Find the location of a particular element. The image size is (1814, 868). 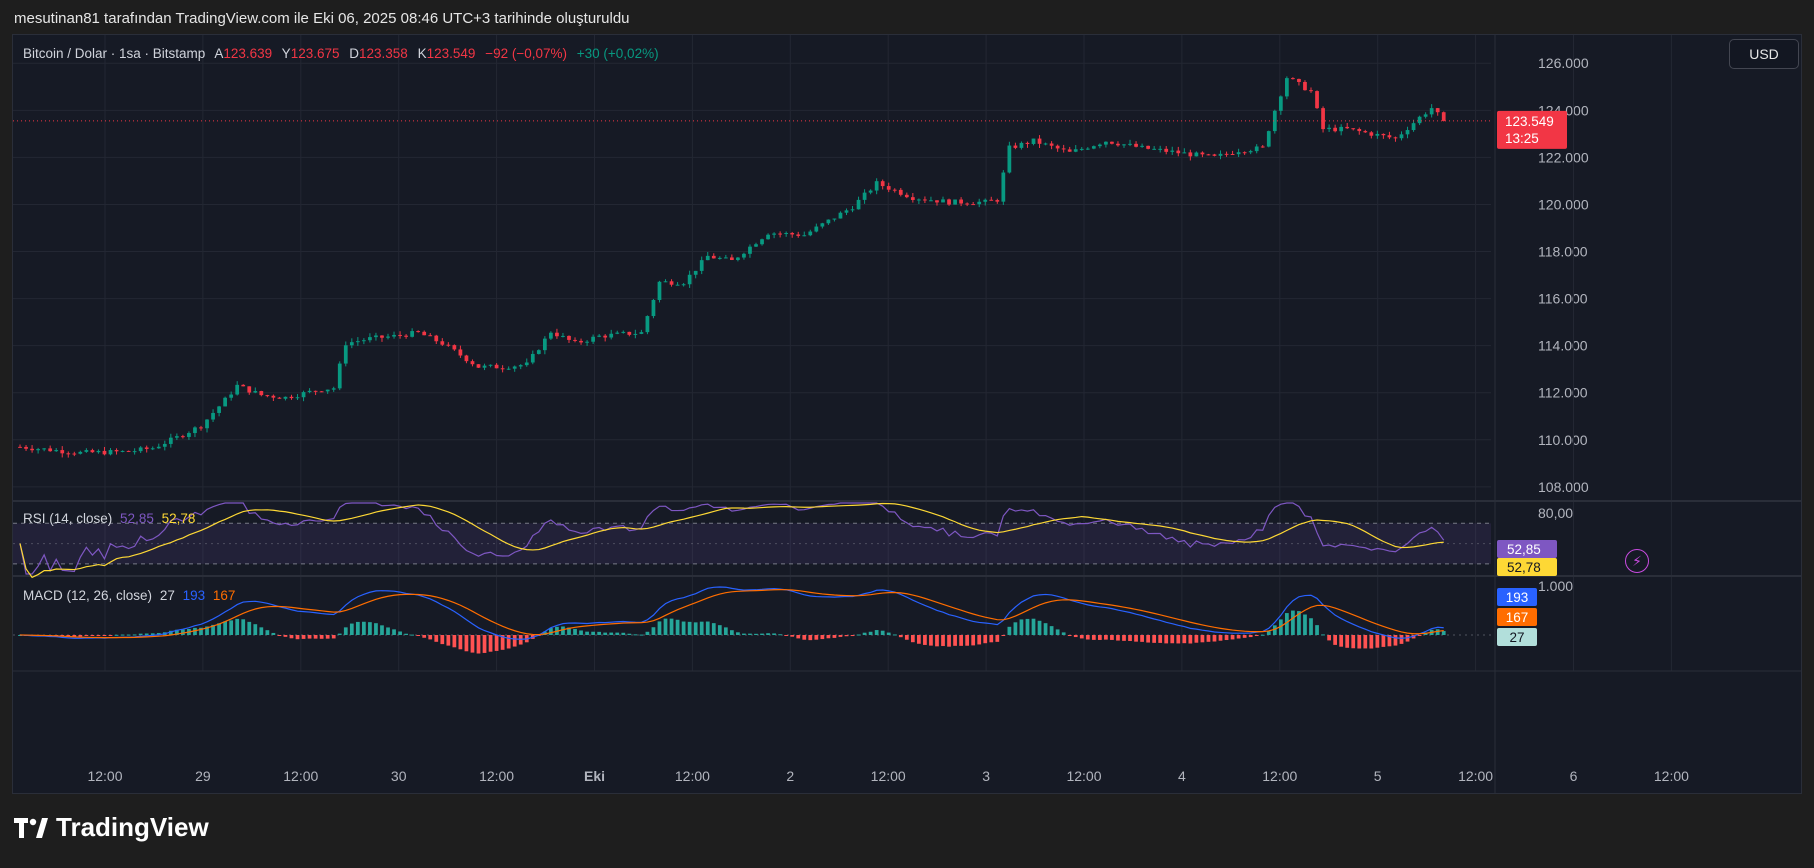

macd-legend: MACD (12, 26, close) 27 193 167 is located at coordinates (129, 595).